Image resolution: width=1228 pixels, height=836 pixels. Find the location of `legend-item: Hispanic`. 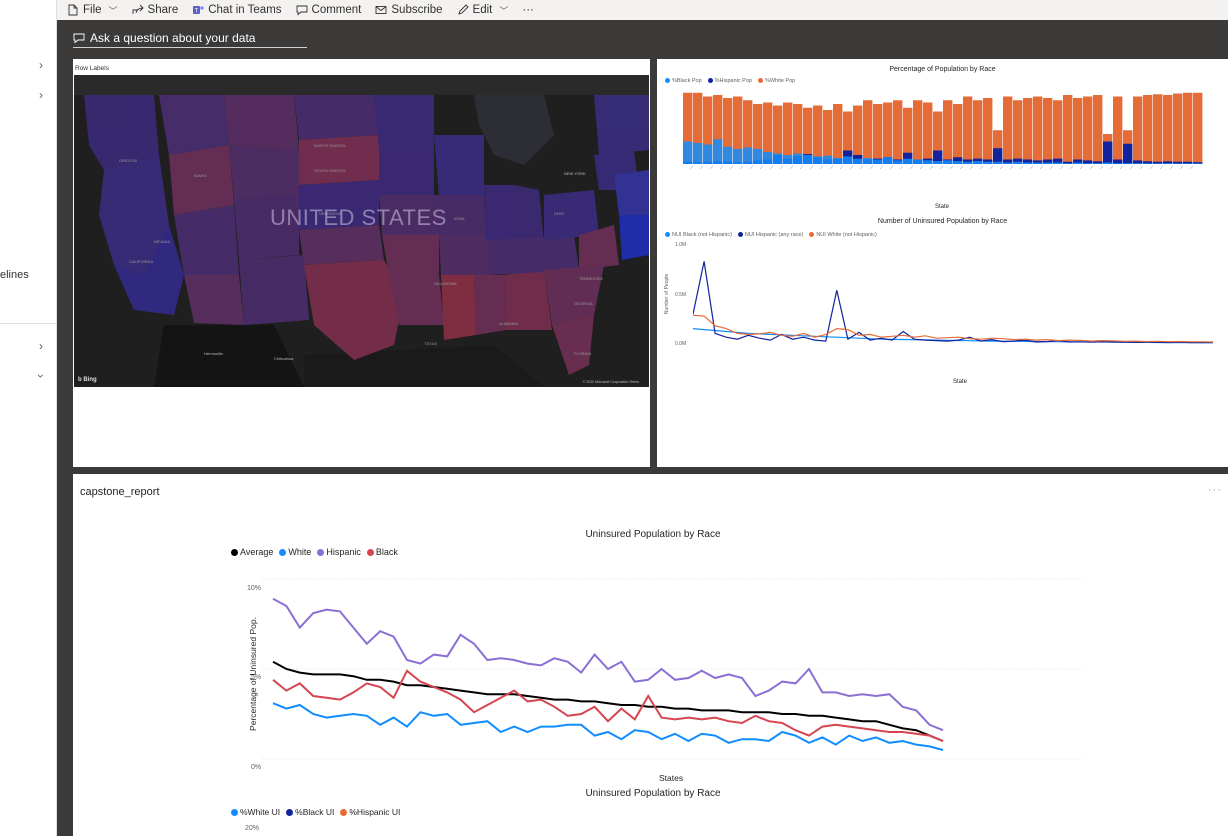

legend-item: Hispanic is located at coordinates (339, 552).